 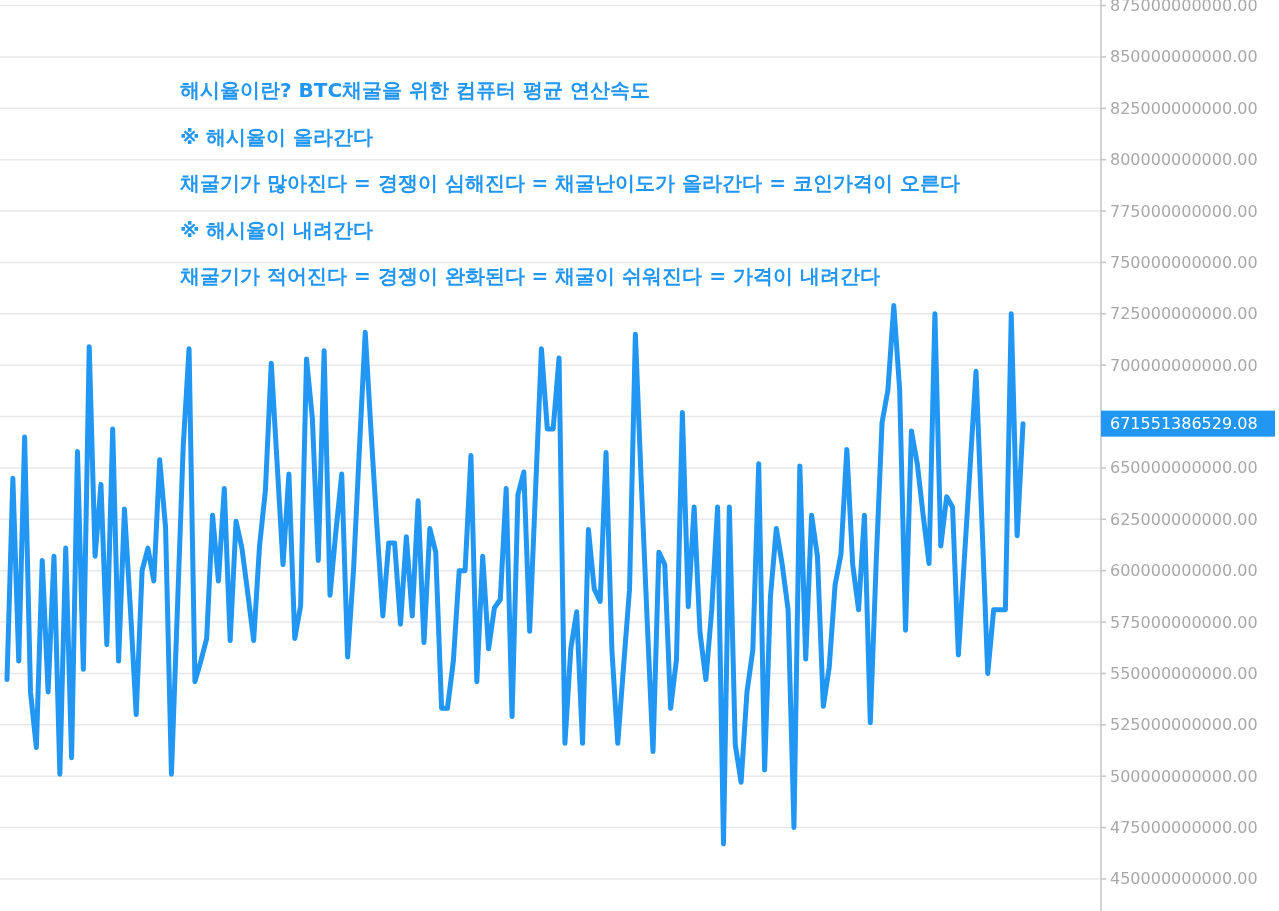 I want to click on annotation: 채굴기가 많아진다 = 경쟁이 심해진다 = 채굴난이도가 올라간다 = 코인가격이 오른다, so click(x=569, y=183).